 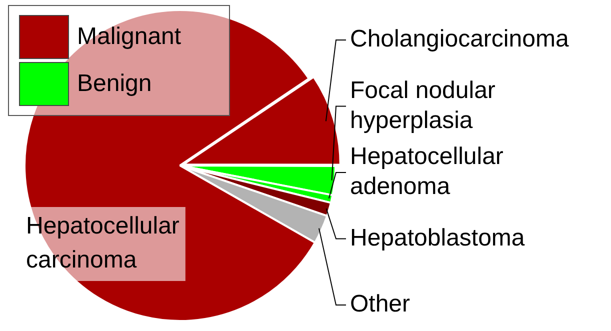 What do you see at coordinates (427, 171) in the screenshot?
I see `slice-label: Hepatocellular adenoma` at bounding box center [427, 171].